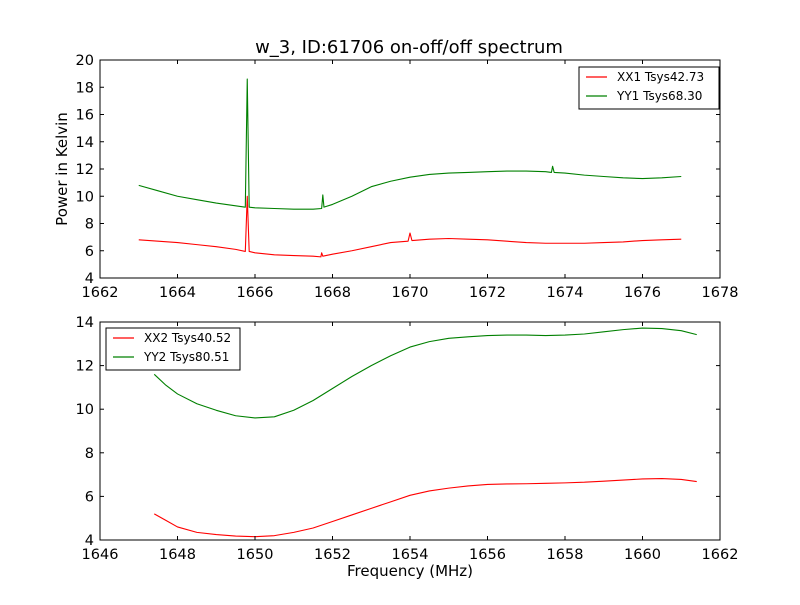 The height and width of the screenshot is (605, 800). I want to click on y-tick-label: 20, so click(85, 61).